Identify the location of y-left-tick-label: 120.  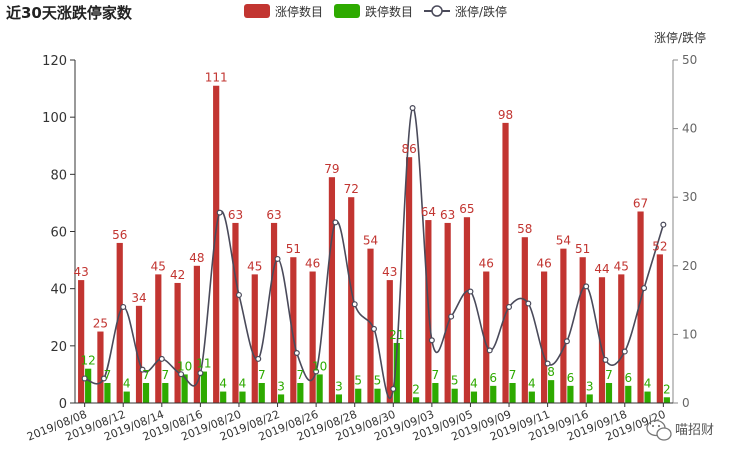
(54, 61).